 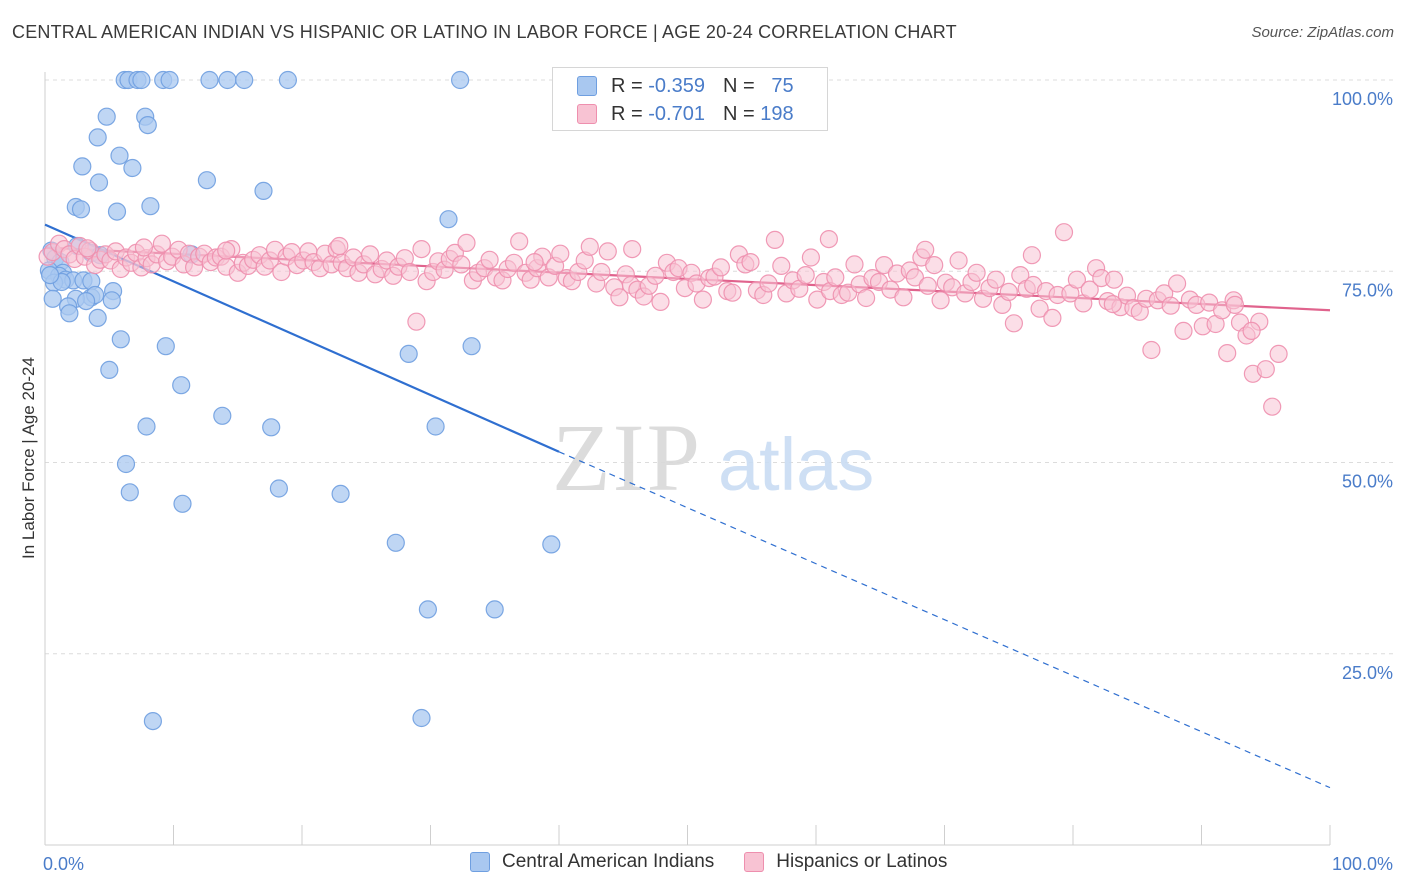 I want to click on y-tick-label: 50.0%, so click(x=1367, y=482).